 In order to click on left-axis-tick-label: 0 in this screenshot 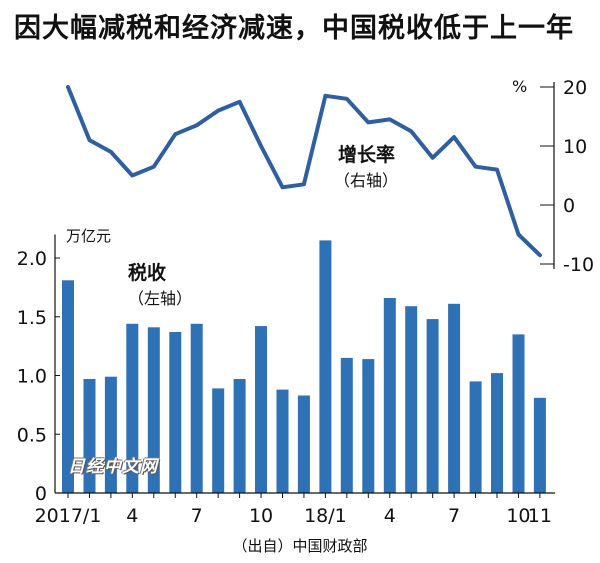, I will do `click(41, 494)`.